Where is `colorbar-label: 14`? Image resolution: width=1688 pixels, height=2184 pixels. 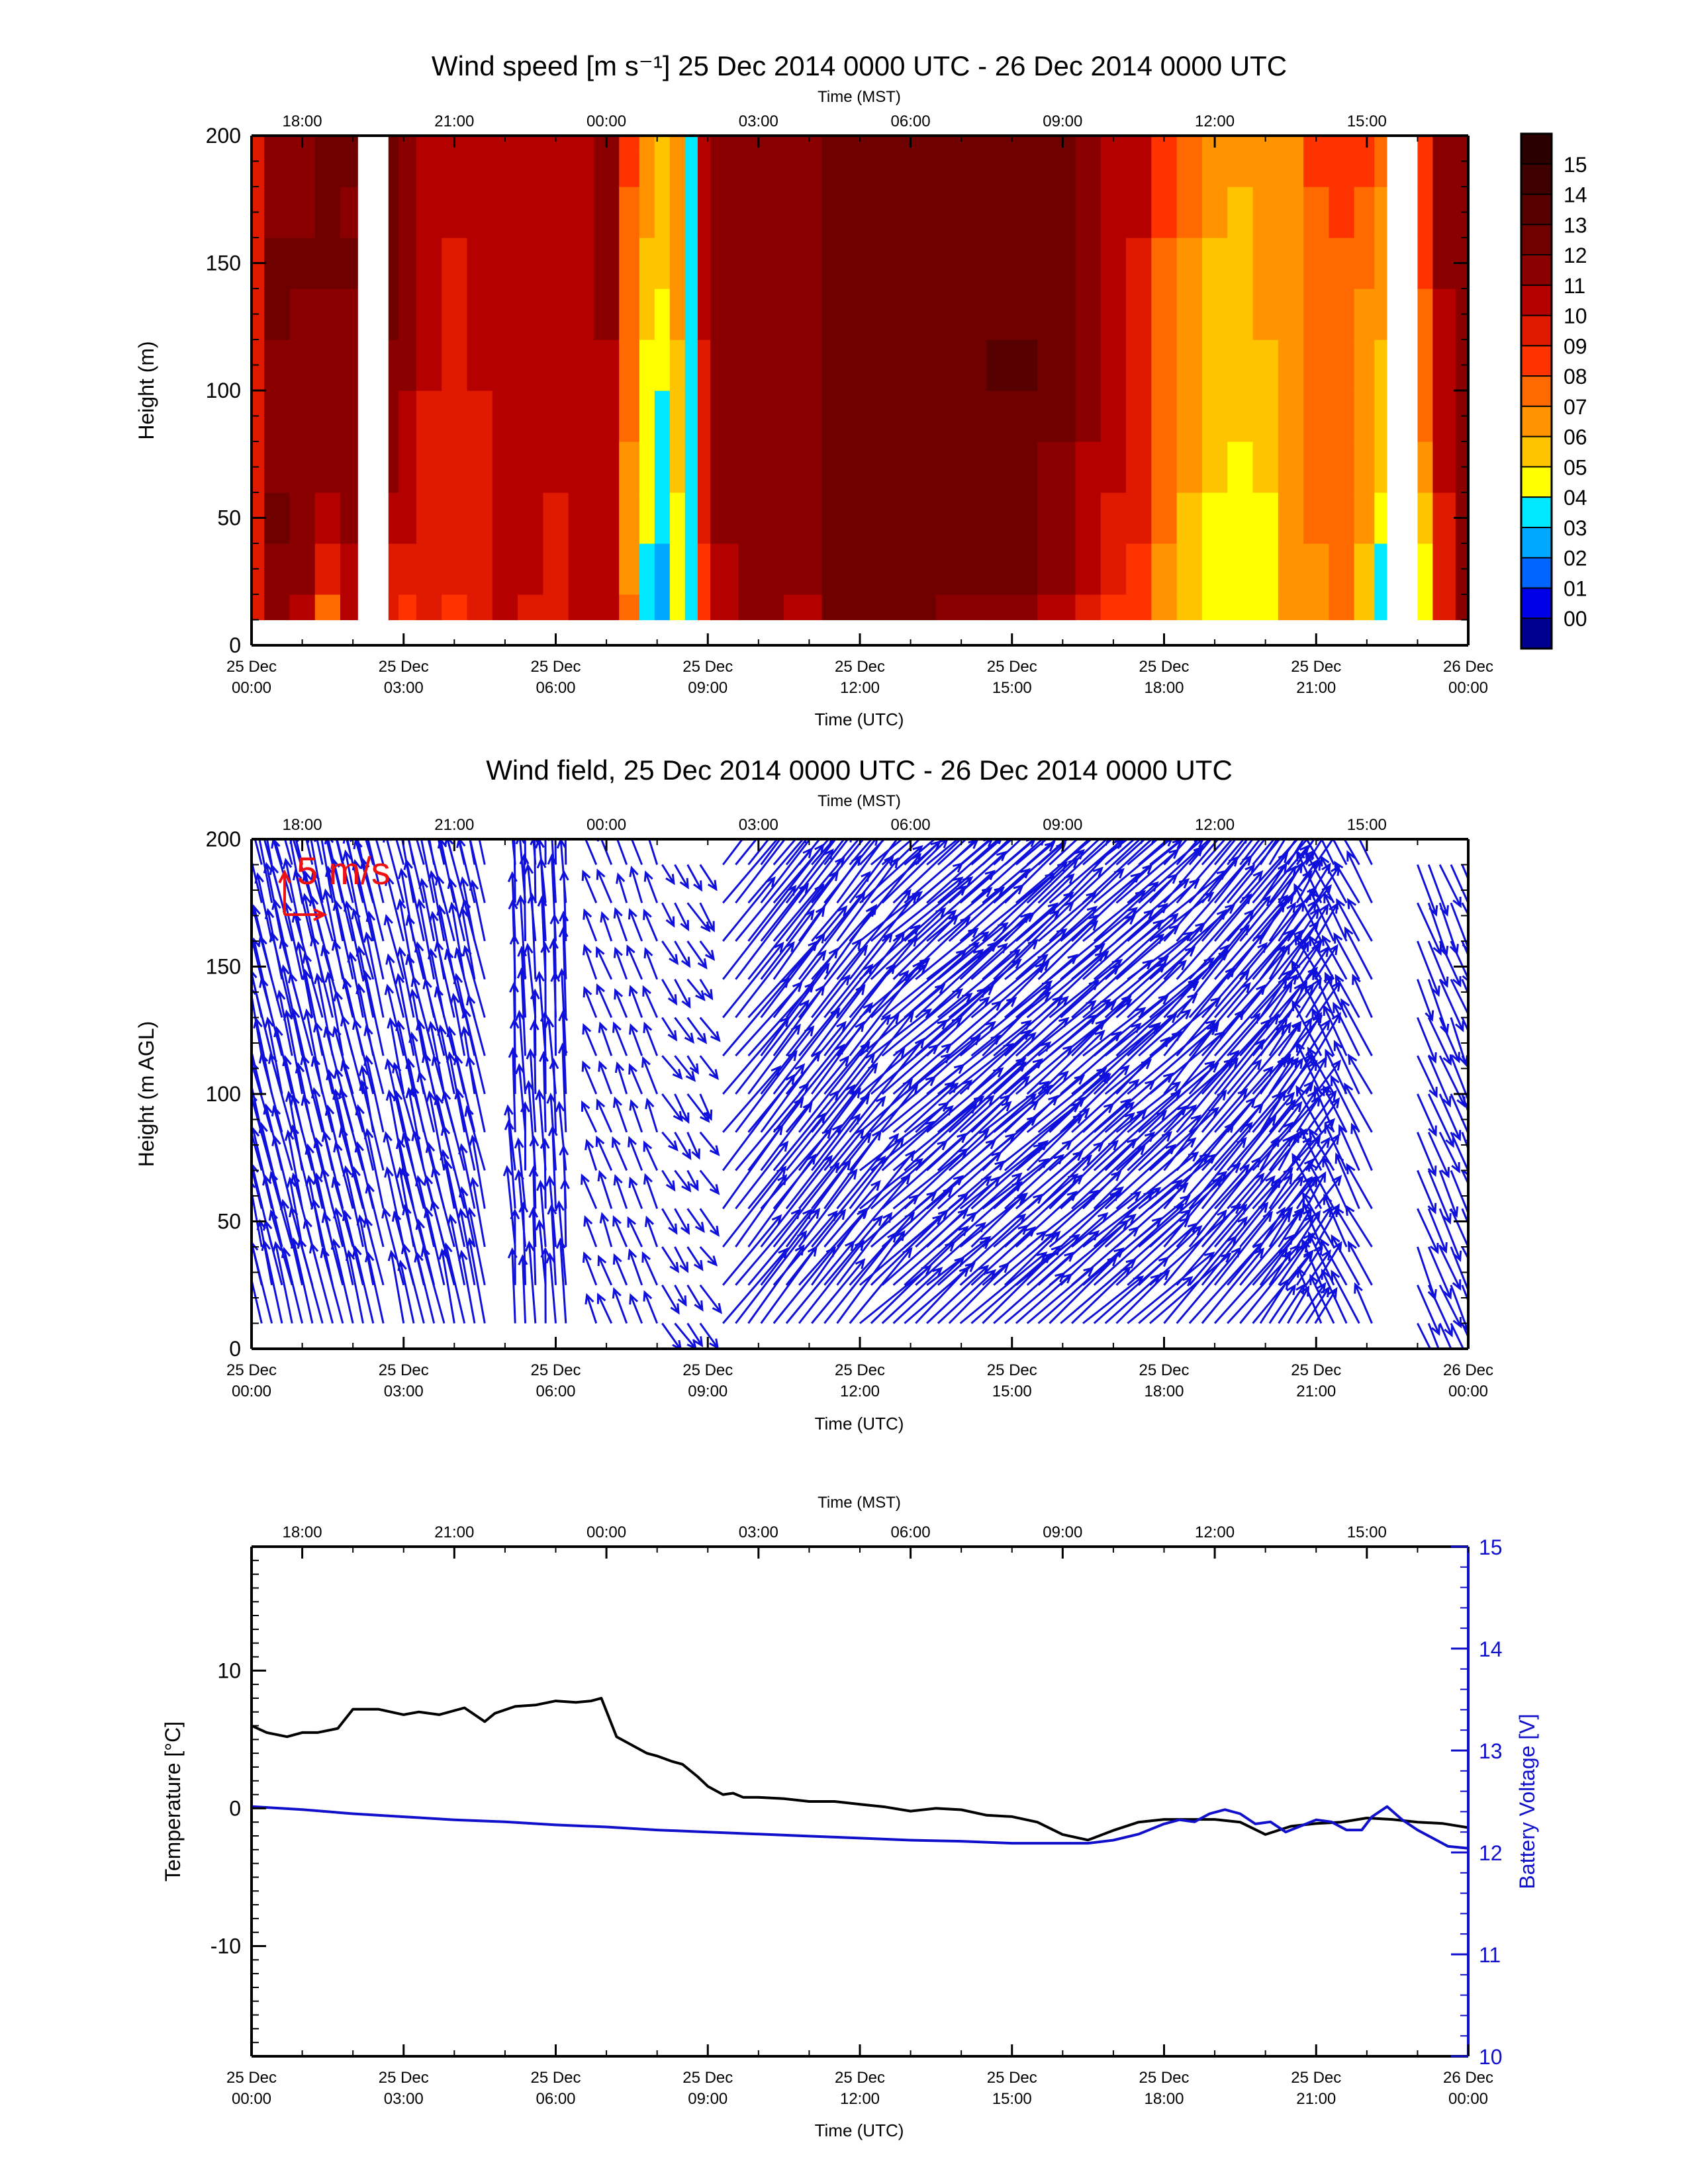 colorbar-label: 14 is located at coordinates (1575, 195).